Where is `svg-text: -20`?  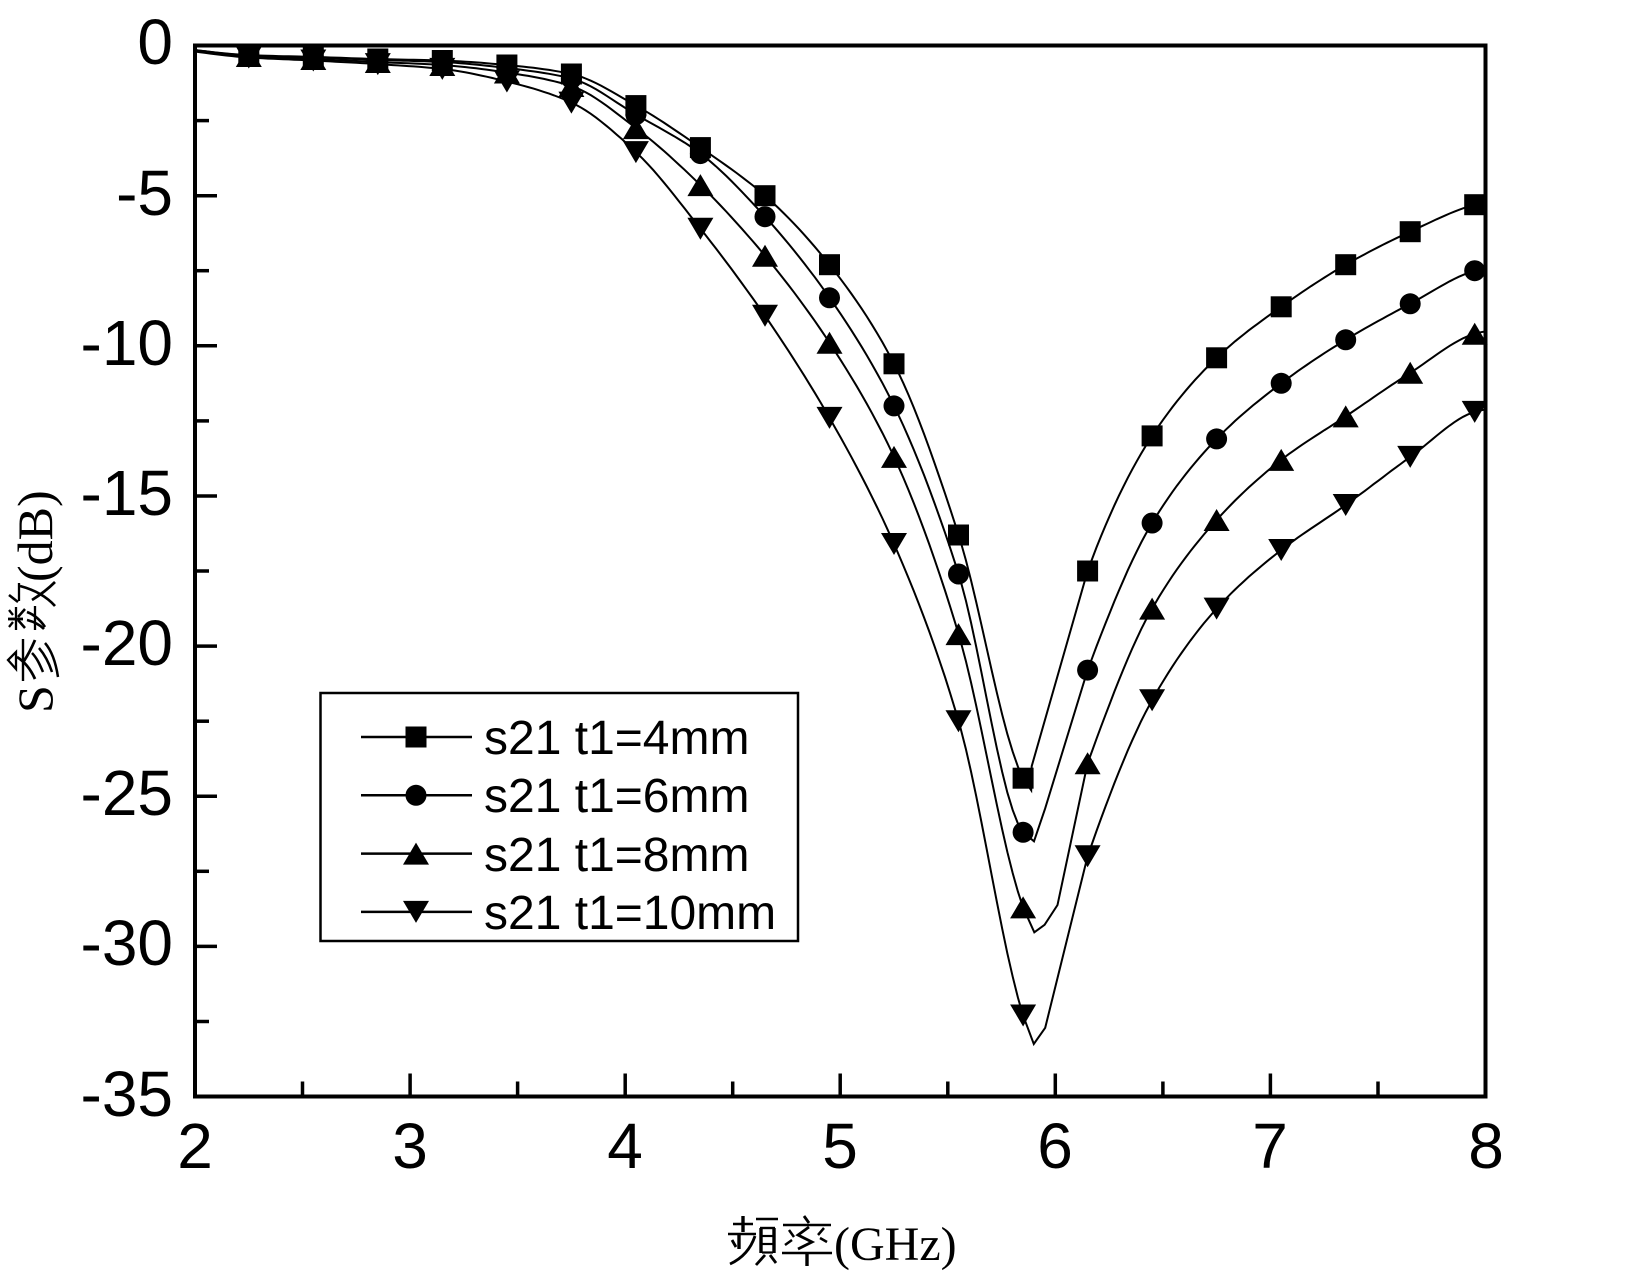
svg-text: -20 is located at coordinates (127, 643).